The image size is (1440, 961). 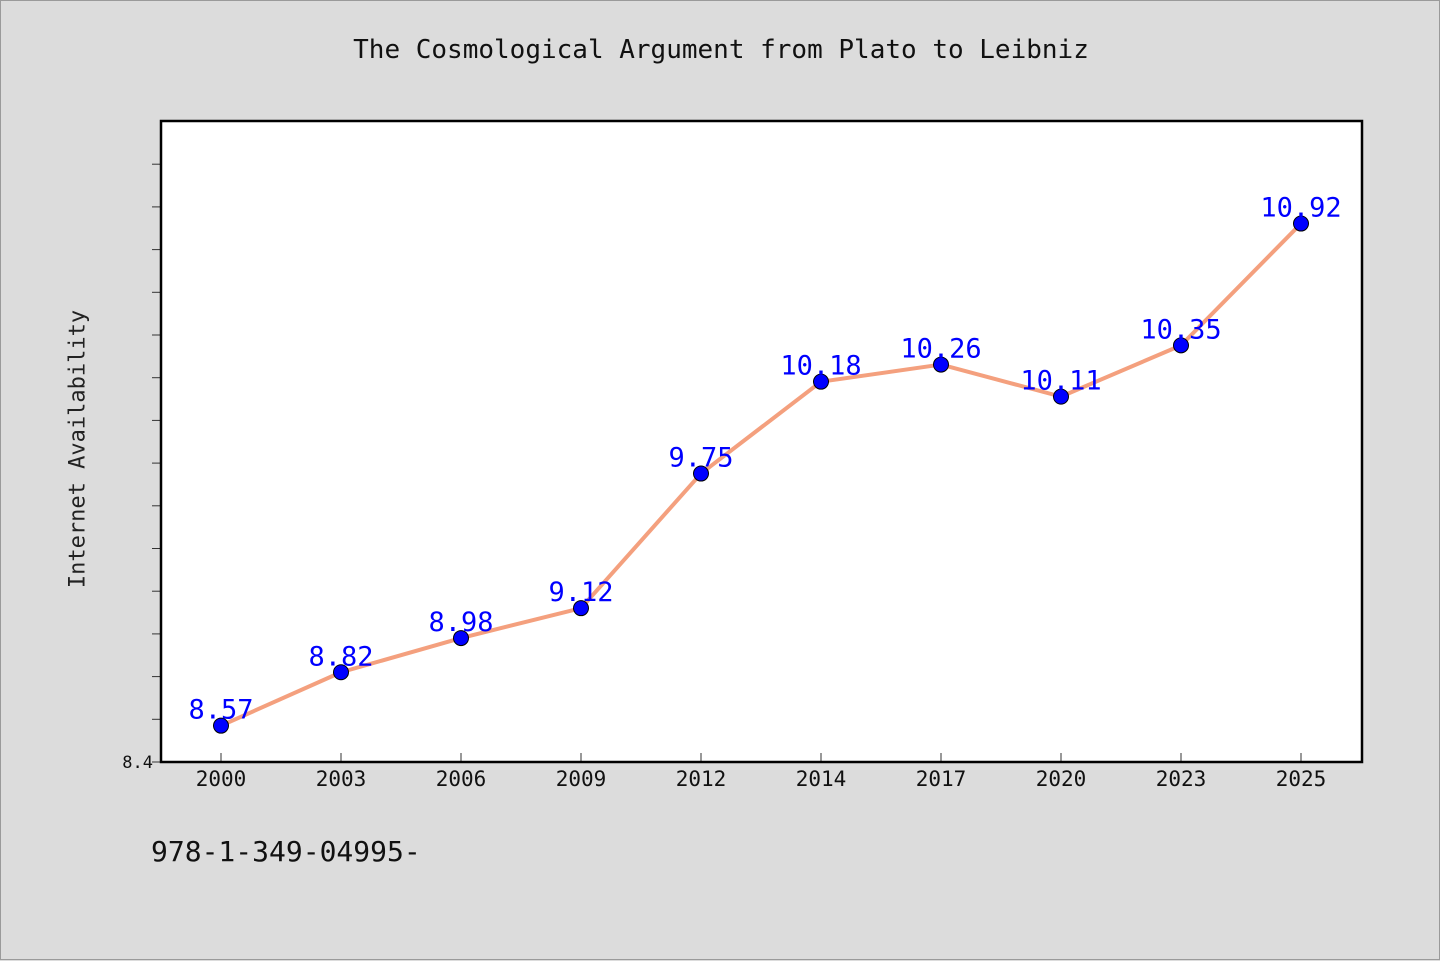 What do you see at coordinates (1061, 779) in the screenshot?
I see `x-tick-label: 2020` at bounding box center [1061, 779].